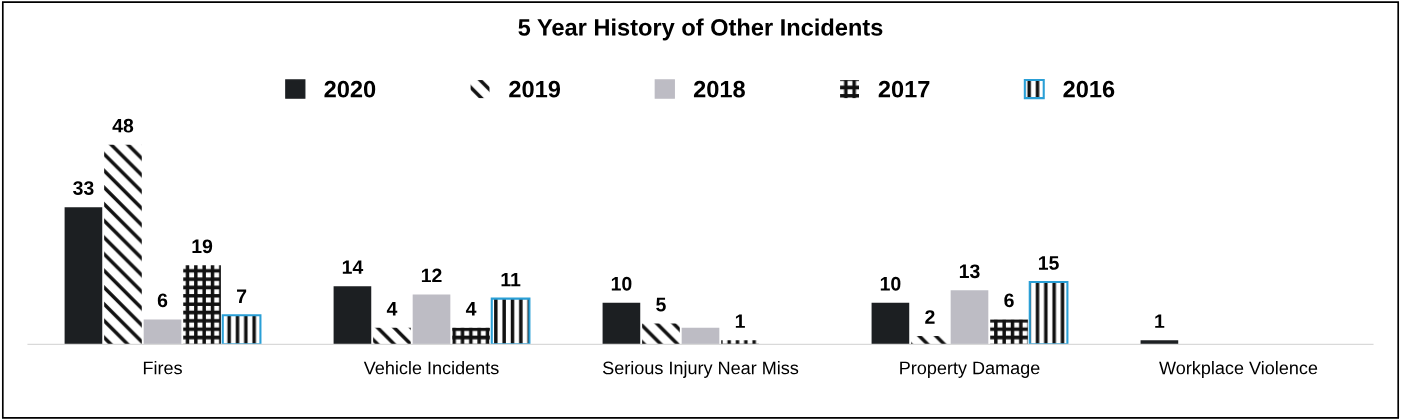 This screenshot has height=420, width=1401. I want to click on data-label: 15, so click(1048, 263).